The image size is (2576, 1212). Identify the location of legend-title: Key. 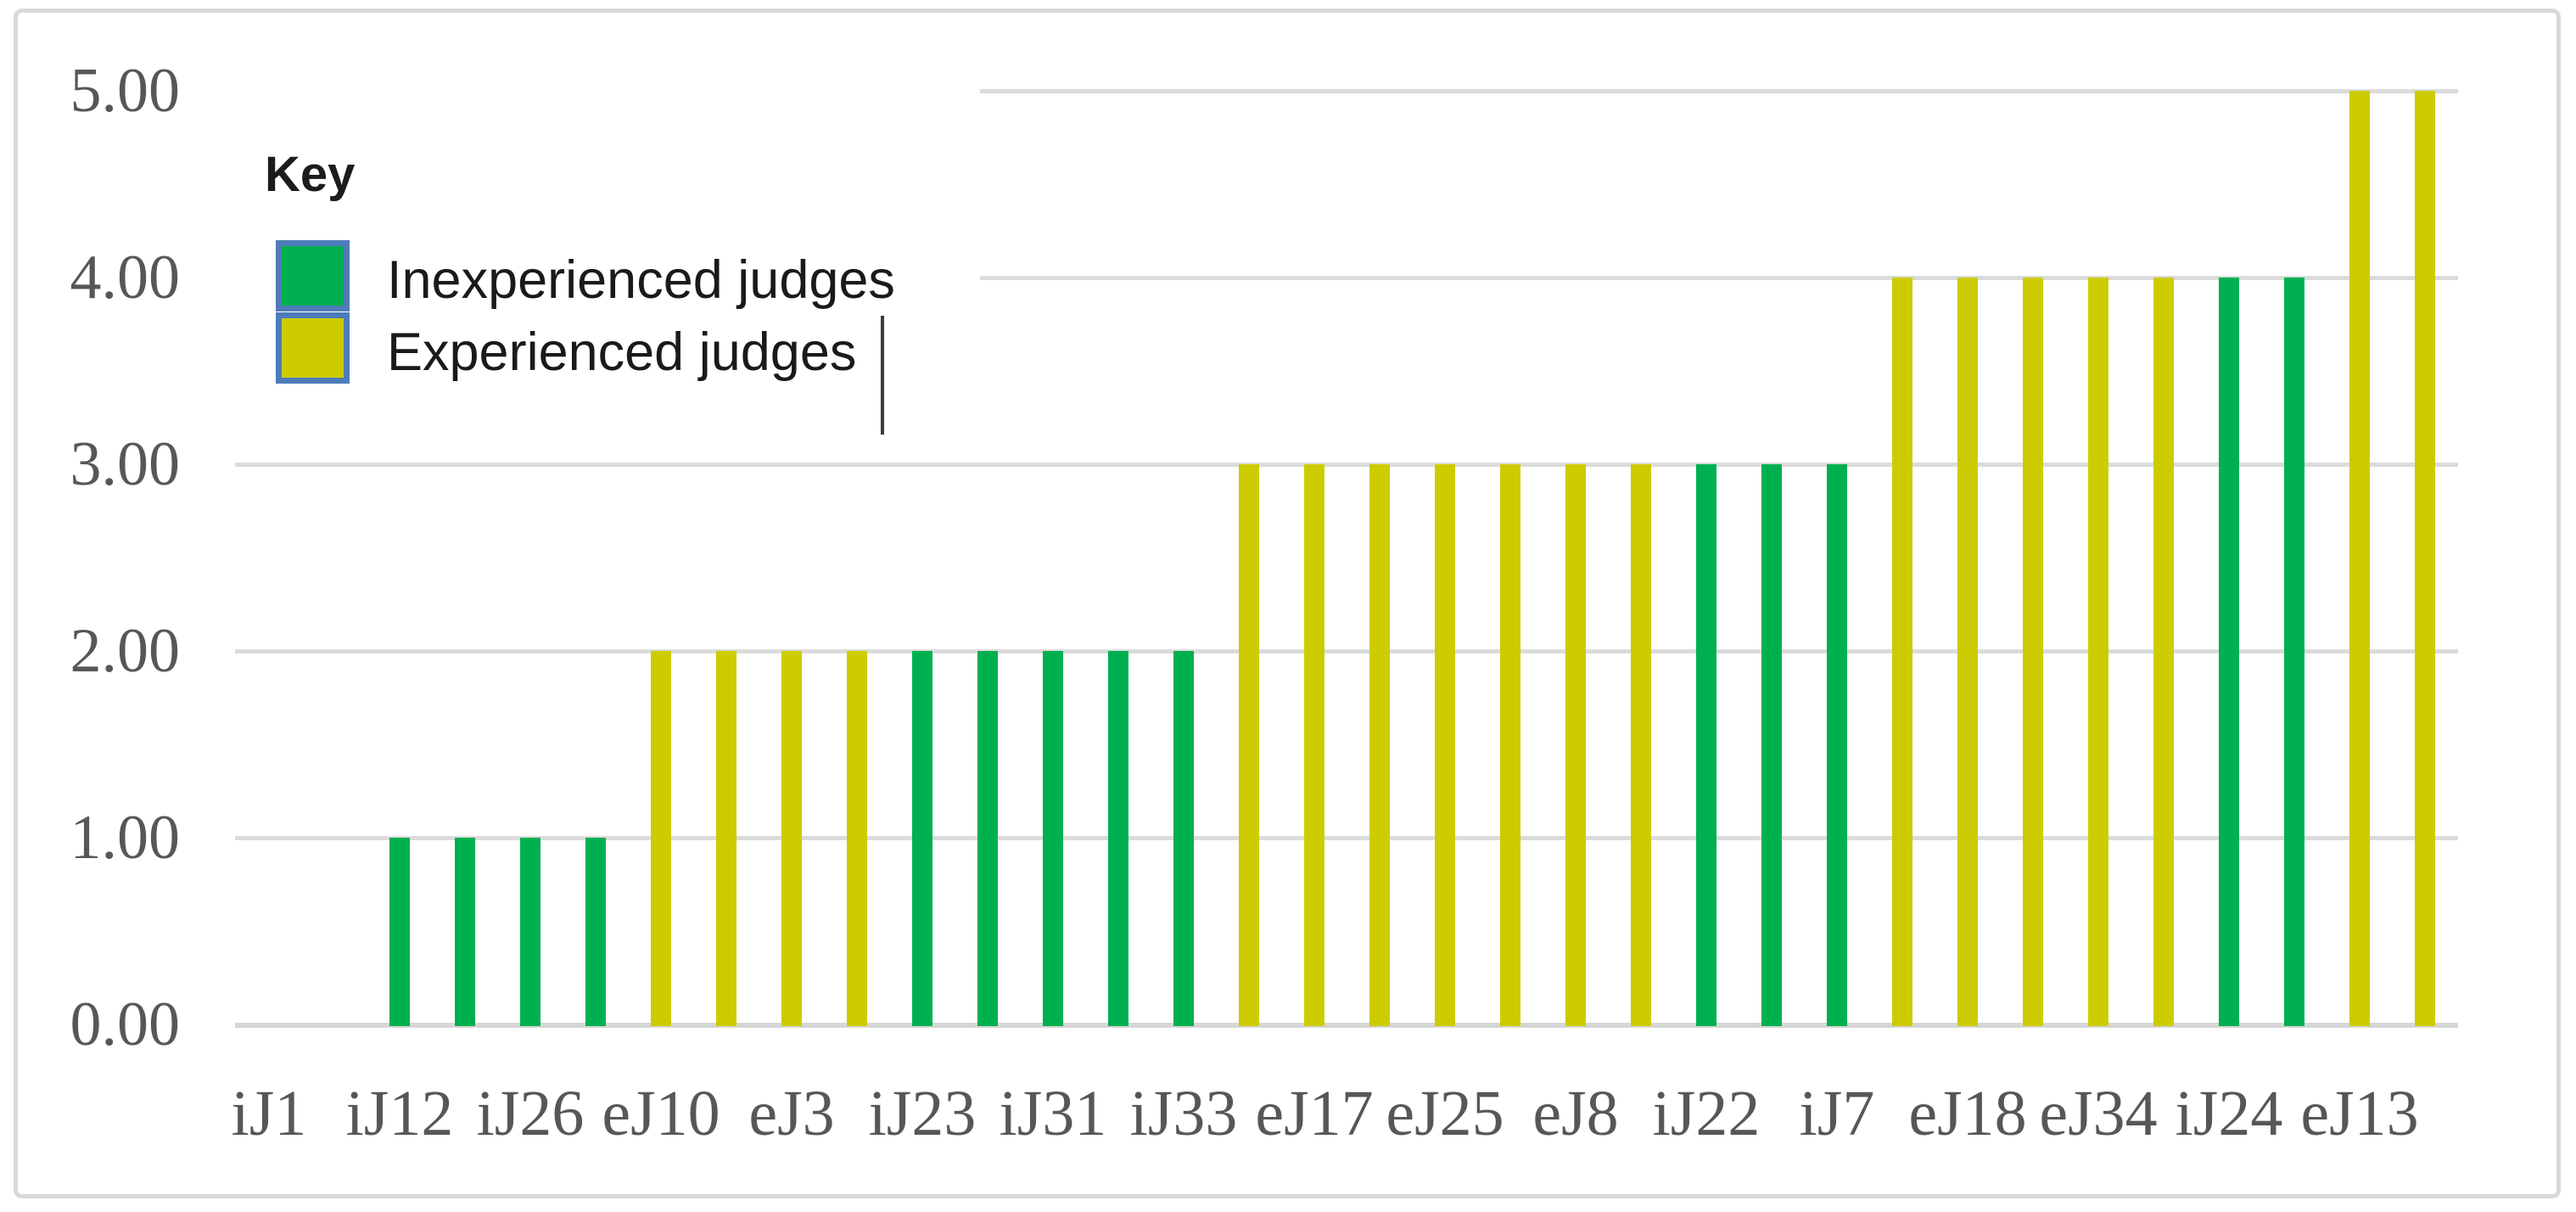
(310, 174).